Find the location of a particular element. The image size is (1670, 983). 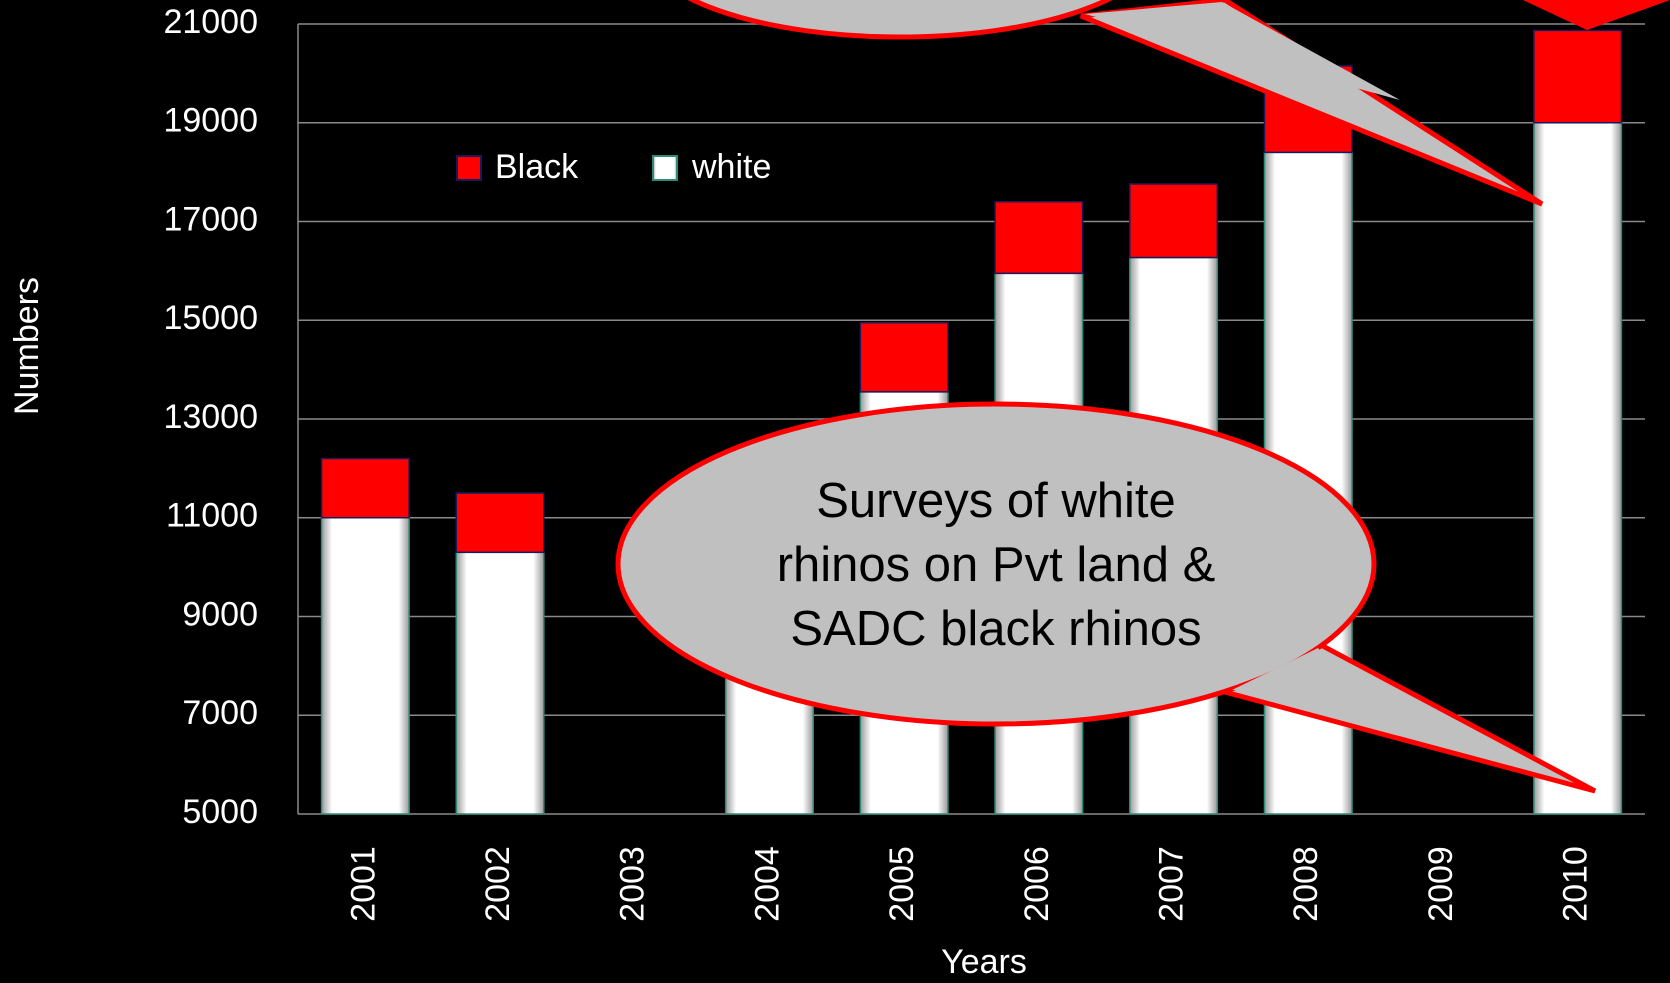

x-tick-label: 2005 is located at coordinates (902, 884).